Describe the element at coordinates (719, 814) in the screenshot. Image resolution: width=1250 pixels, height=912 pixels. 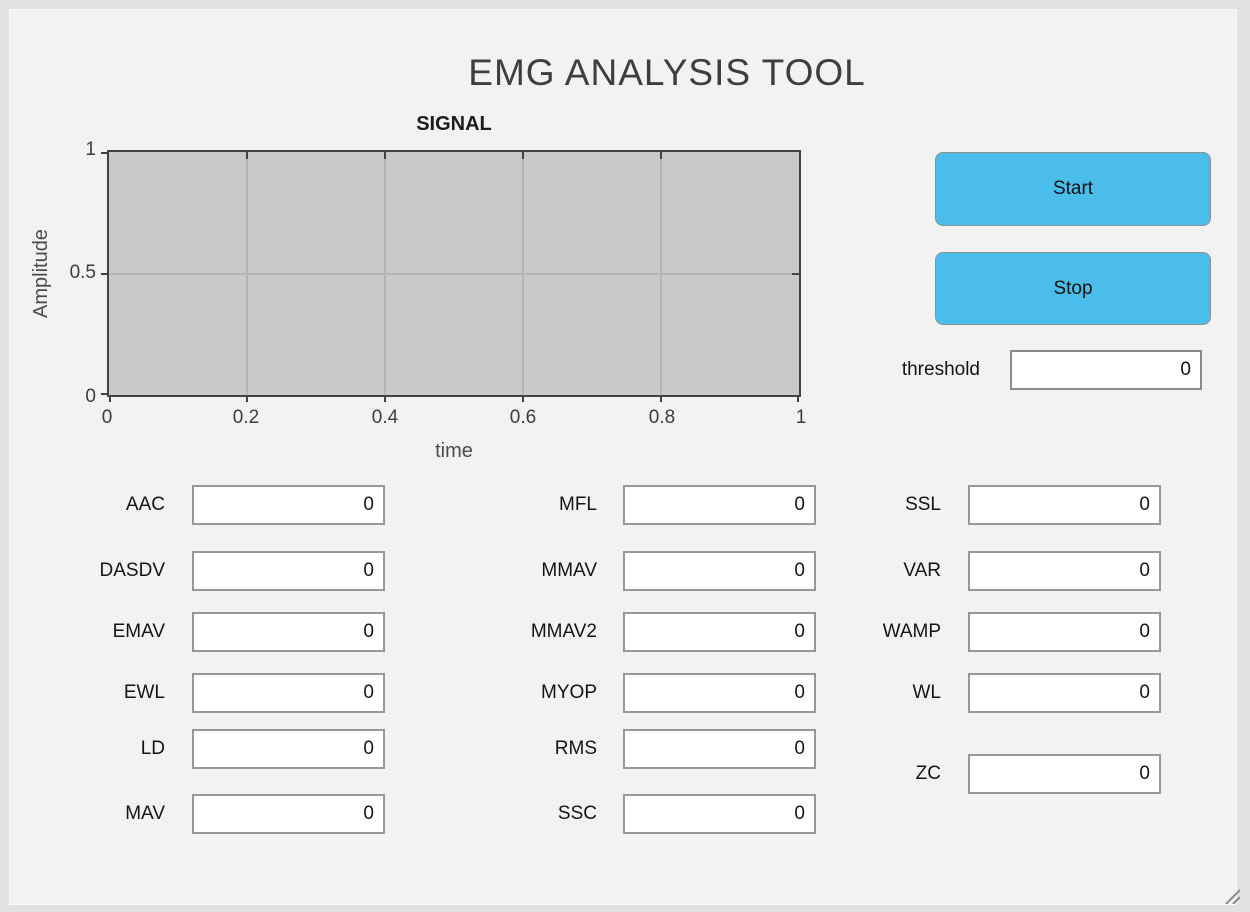
I see `ssc-field` at that location.